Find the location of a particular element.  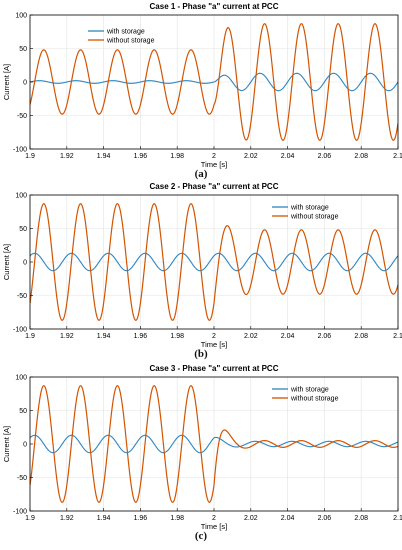

chart-caption-a: (a) is located at coordinates (201, 174).